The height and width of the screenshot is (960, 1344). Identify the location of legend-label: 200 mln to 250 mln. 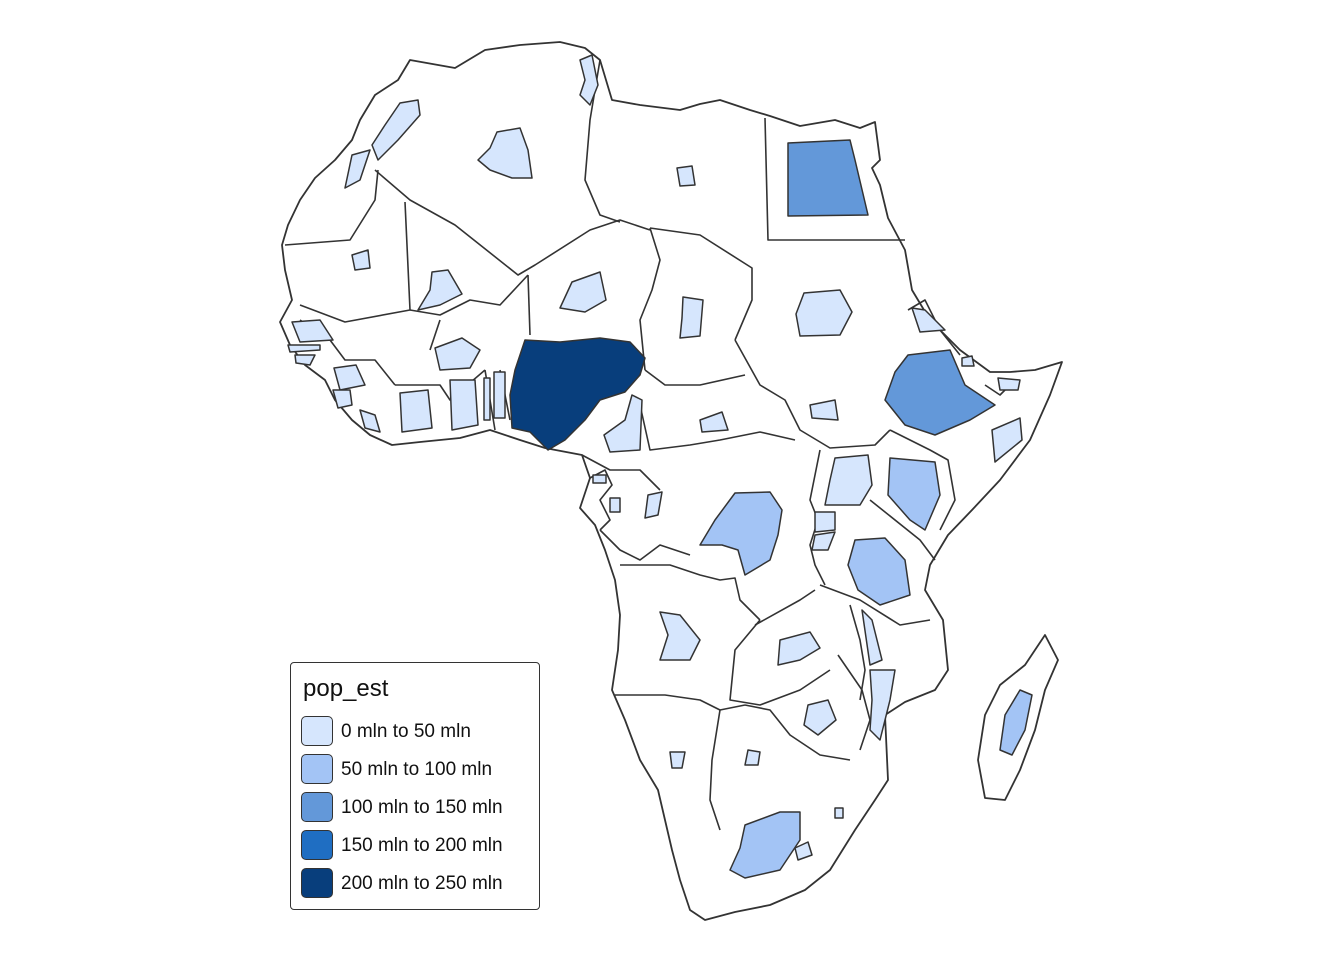
(422, 883).